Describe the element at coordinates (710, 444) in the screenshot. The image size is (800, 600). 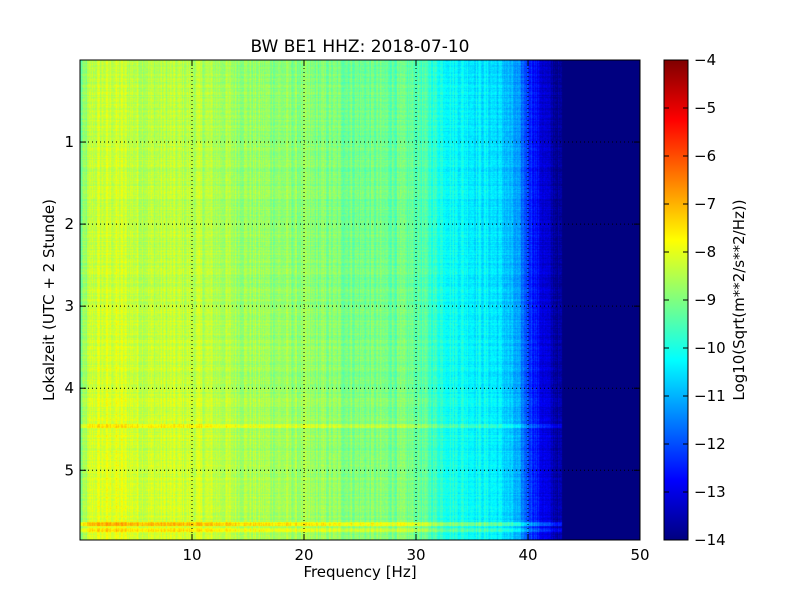
I see `colorbar-tick-label: −12` at that location.